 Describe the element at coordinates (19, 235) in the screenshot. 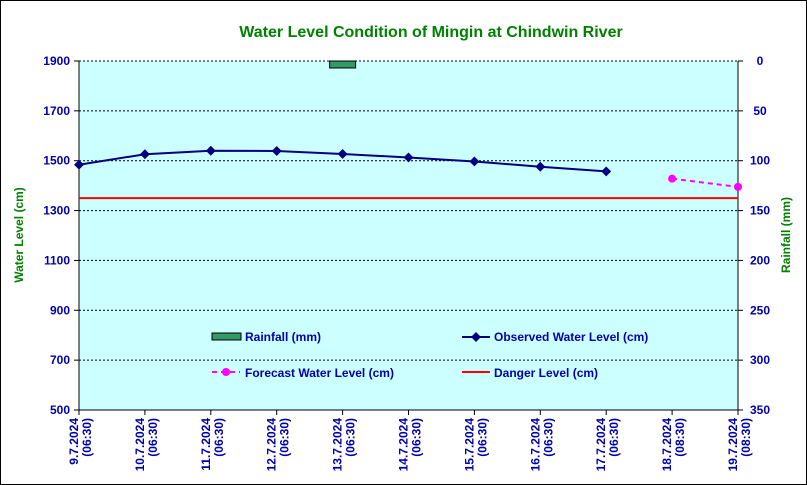

I see `y-axis-title: Water Level (cm)` at that location.